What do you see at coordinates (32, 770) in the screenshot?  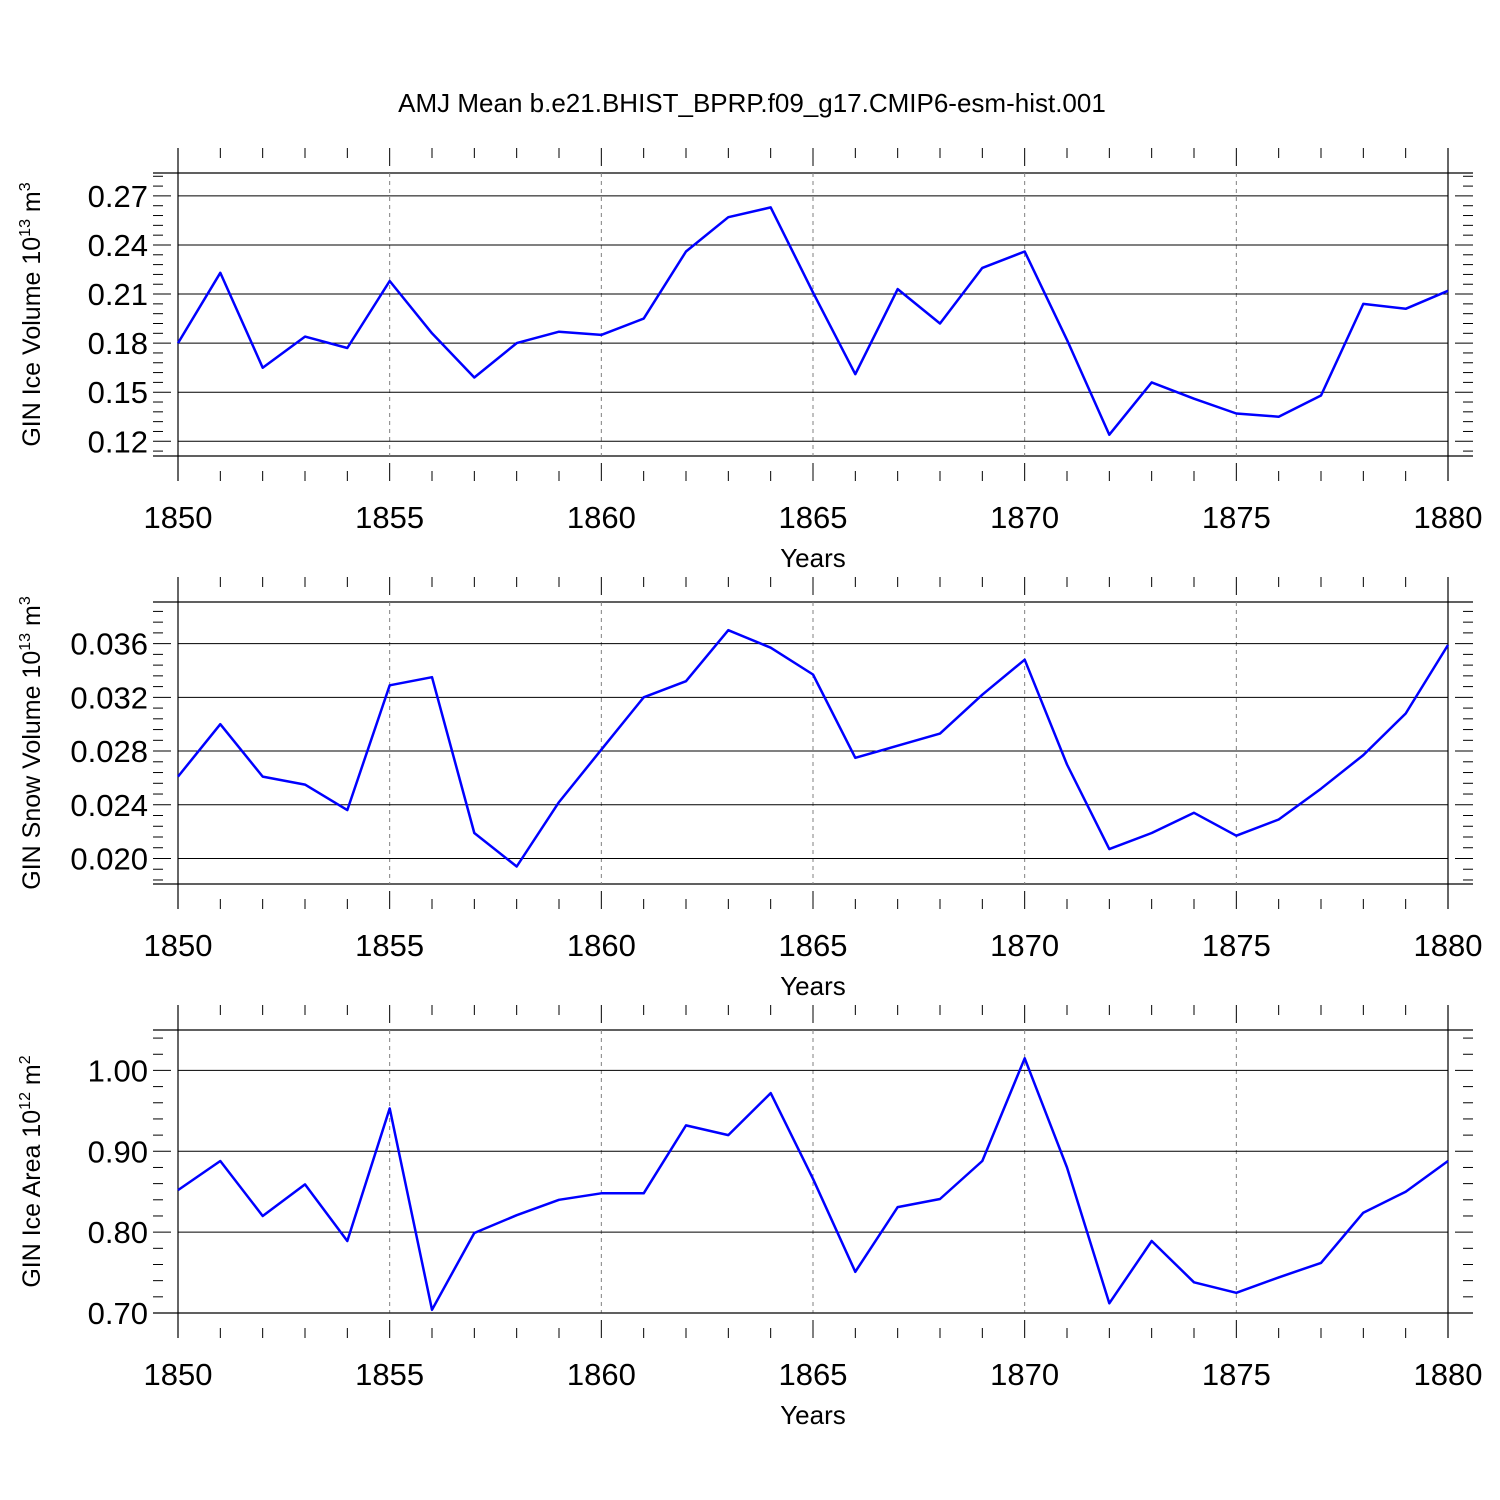 I see `y-axis-label-text: GIN Snow Volume 10` at bounding box center [32, 770].